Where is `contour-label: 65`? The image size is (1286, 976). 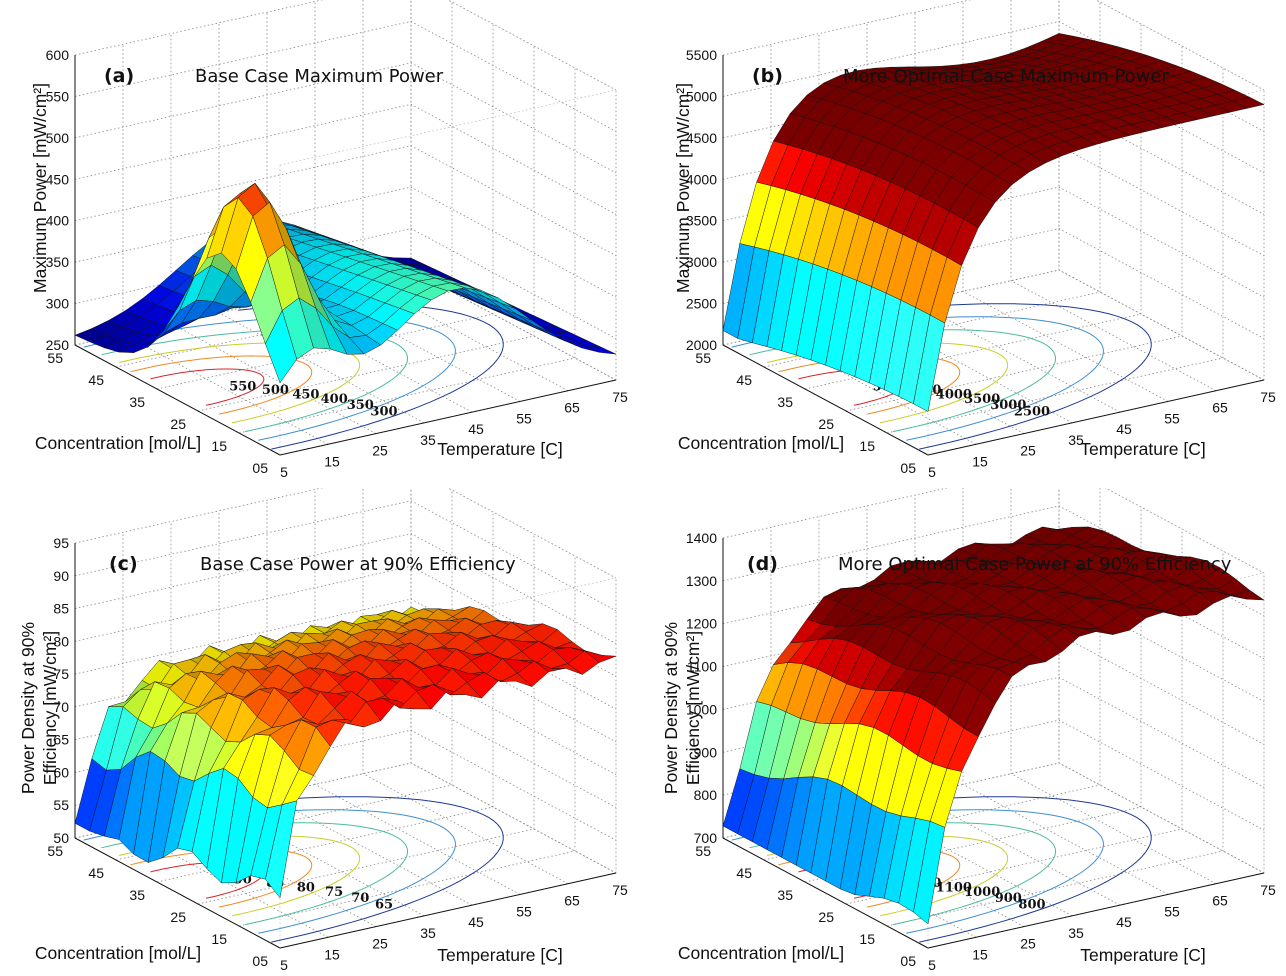 contour-label: 65 is located at coordinates (384, 904).